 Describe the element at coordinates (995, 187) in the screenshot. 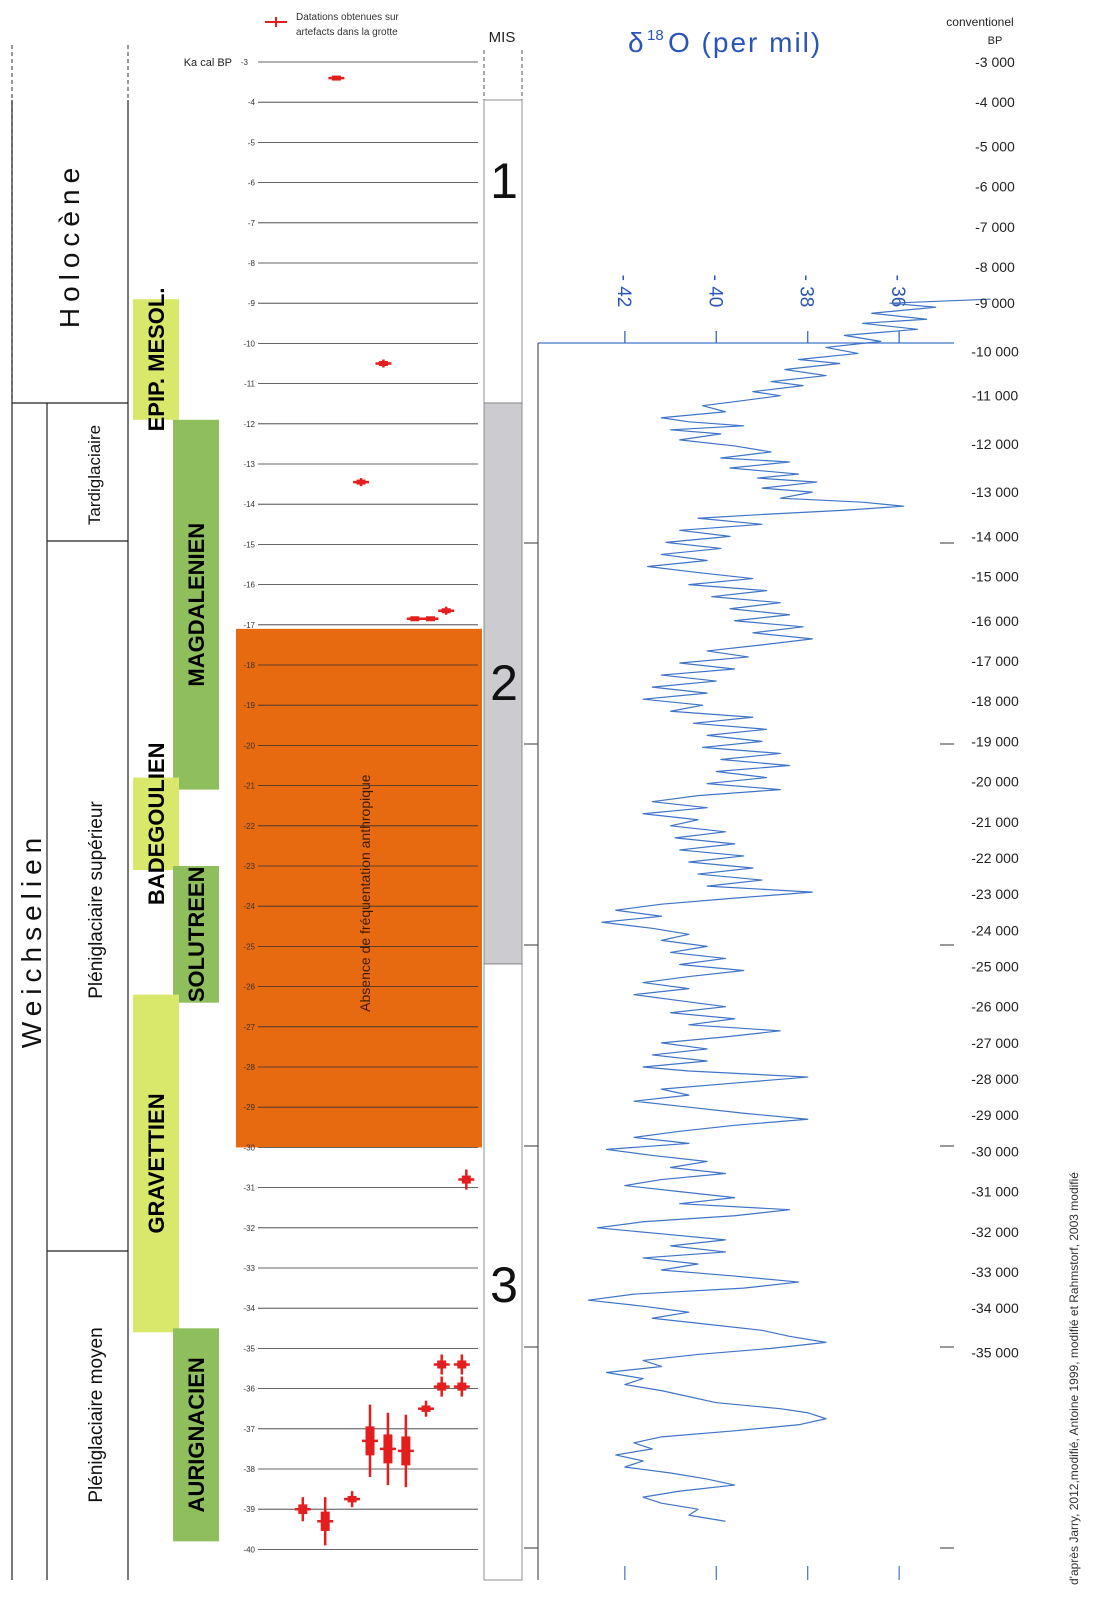

I see `bp-tick-label: -6 000` at that location.